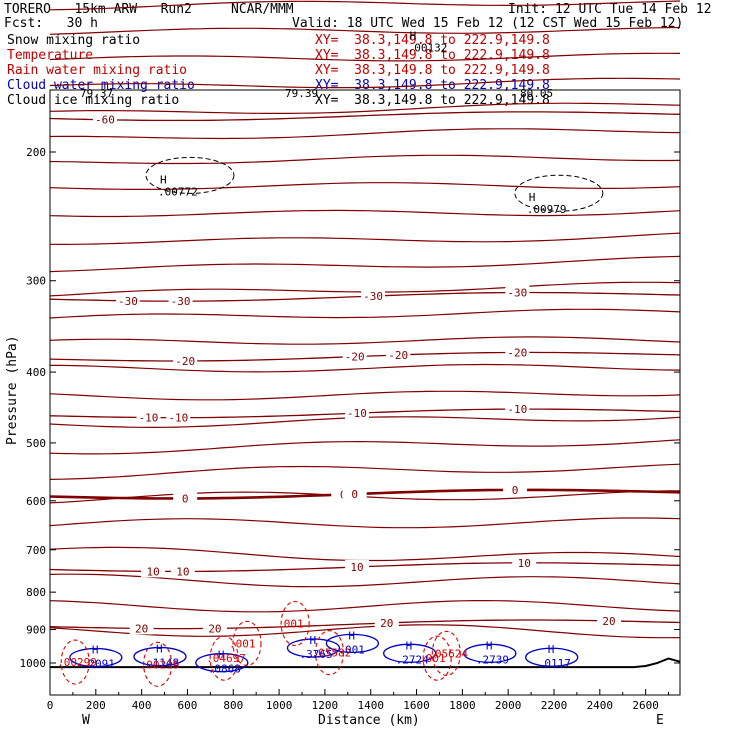 The image size is (740, 740). What do you see at coordinates (51, 24) in the screenshot?
I see `forecast-hour: Fcst: 30 h` at bounding box center [51, 24].